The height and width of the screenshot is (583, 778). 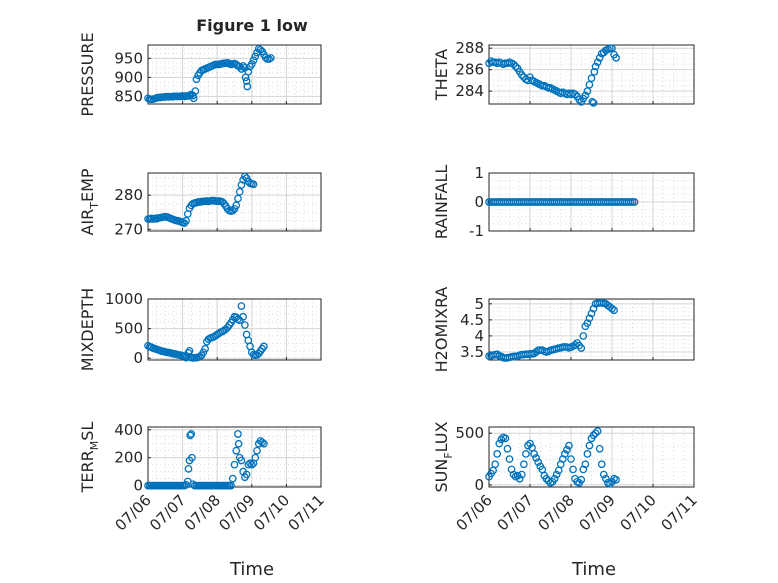 I want to click on y-axis-label: TERRMSL, so click(x=89, y=458).